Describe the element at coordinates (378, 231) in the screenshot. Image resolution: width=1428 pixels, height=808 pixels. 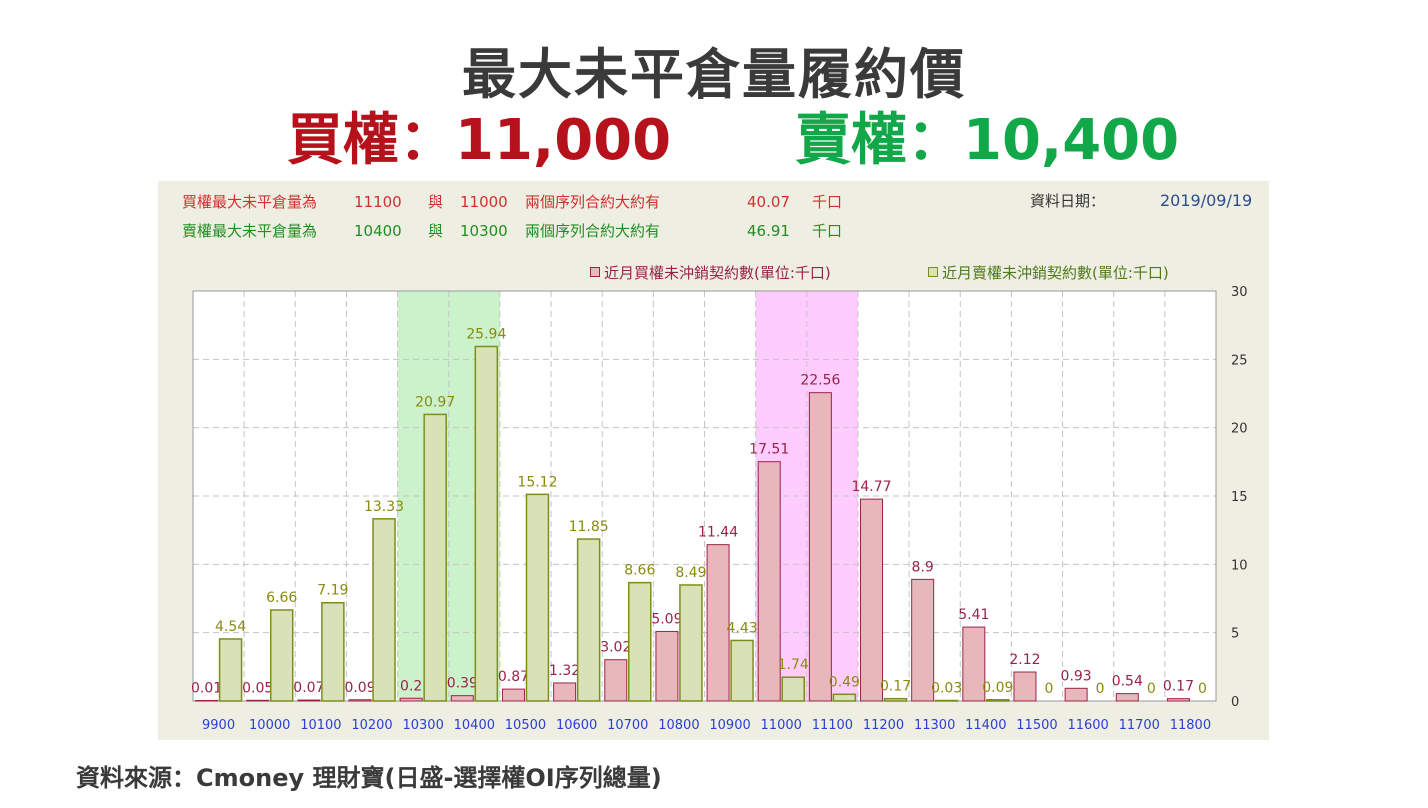
I see `put-info-strike1: 10400` at that location.